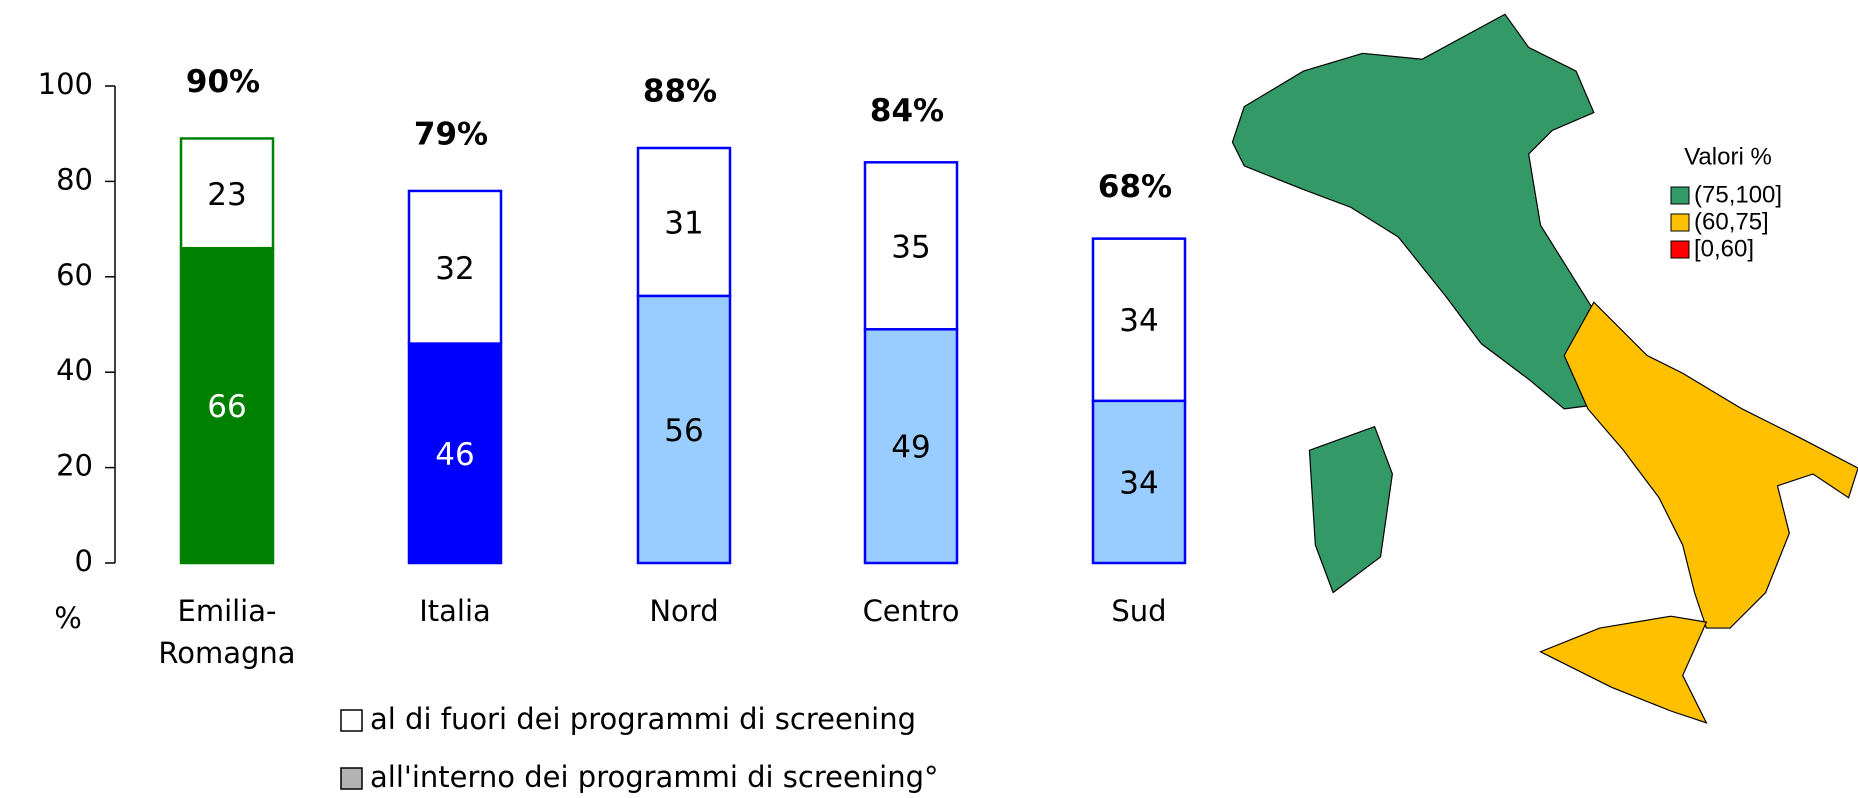  I want to click on total-label: 68%, so click(1135, 187).